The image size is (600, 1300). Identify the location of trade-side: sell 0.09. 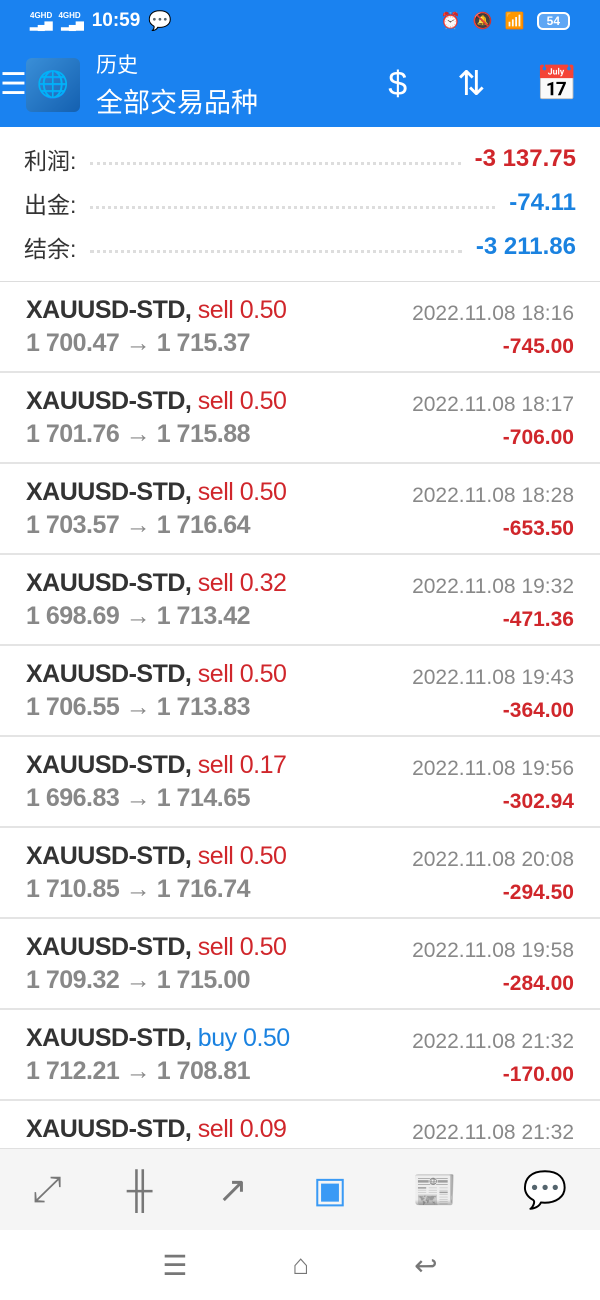
(242, 1129).